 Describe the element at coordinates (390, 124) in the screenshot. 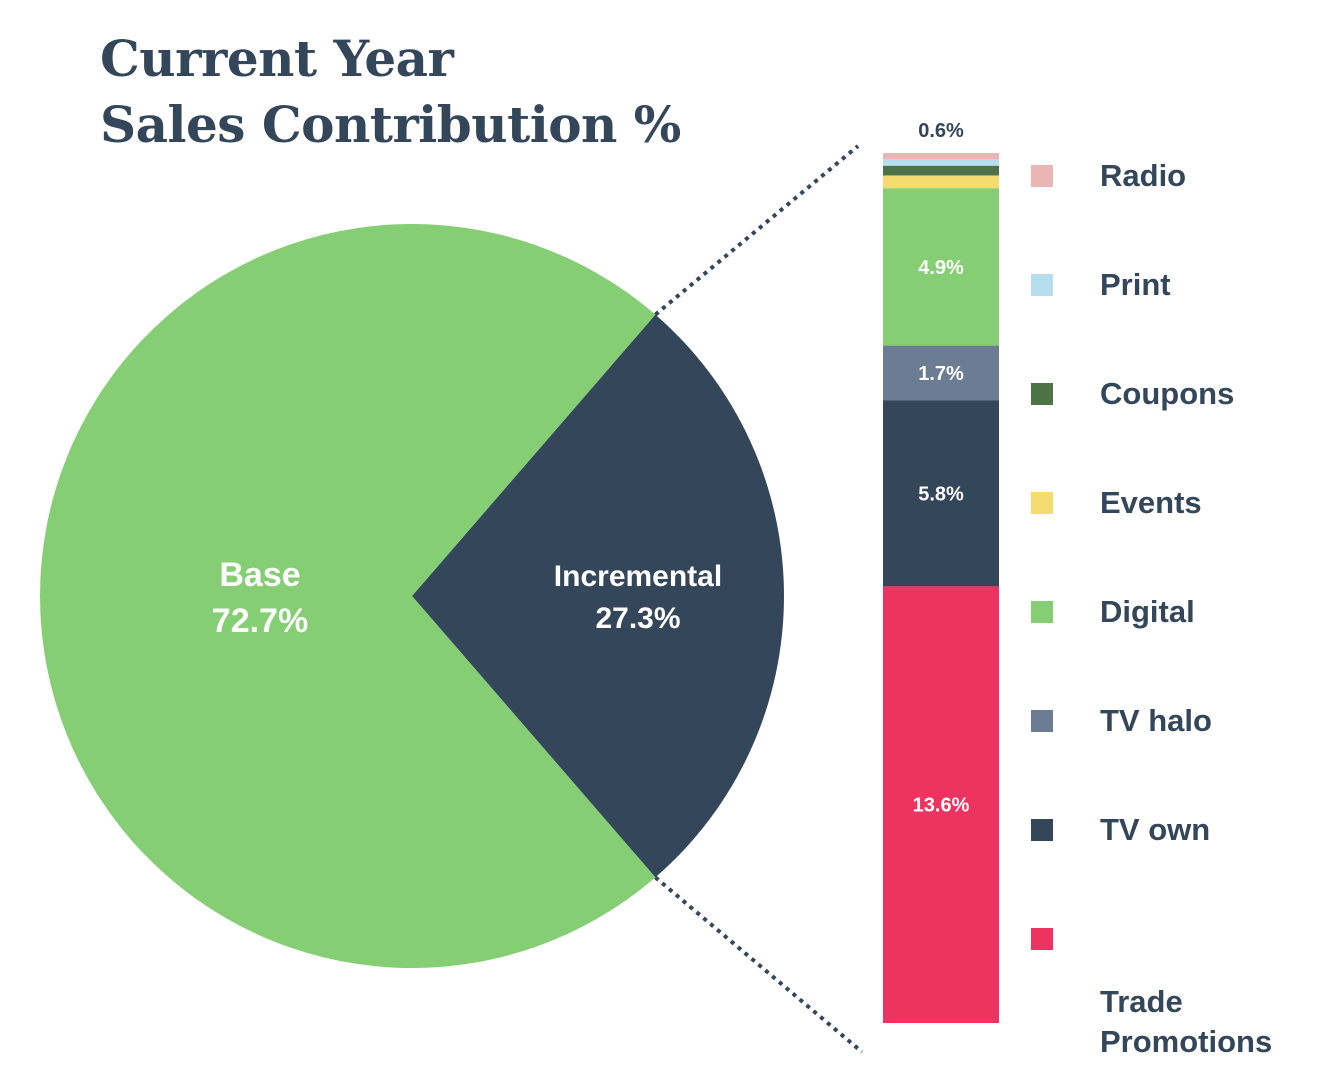

I see `chart-title-line-2: Sales Contribution %` at that location.